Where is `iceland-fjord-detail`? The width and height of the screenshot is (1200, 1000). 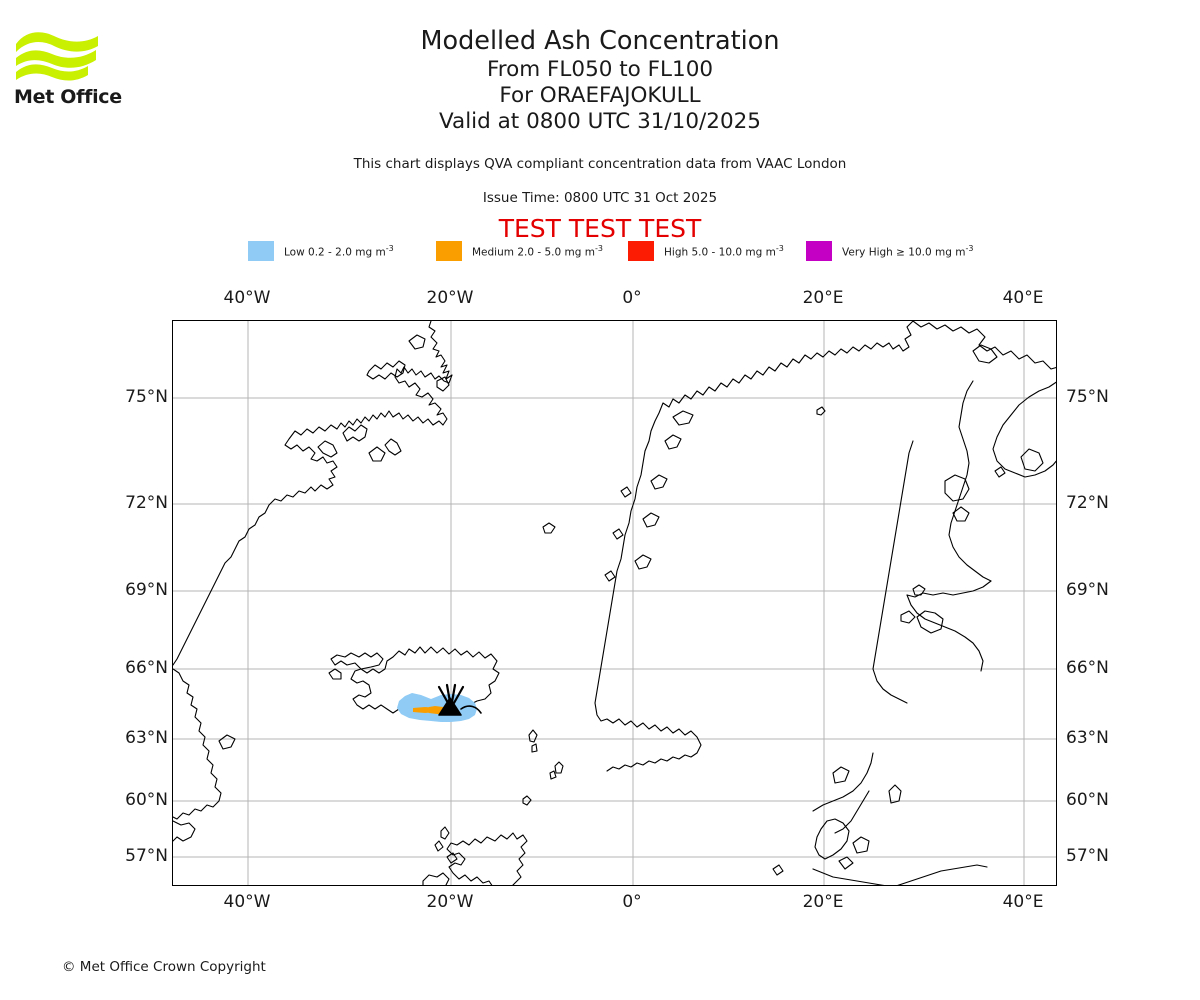
iceland-fjord-detail is located at coordinates (335, 674).